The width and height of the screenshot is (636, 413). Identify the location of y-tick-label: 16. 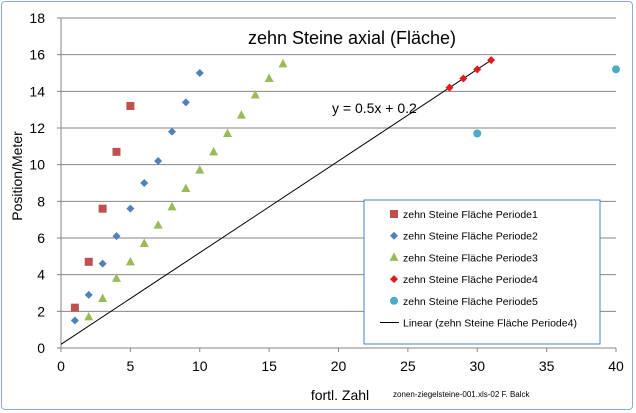
(37, 55).